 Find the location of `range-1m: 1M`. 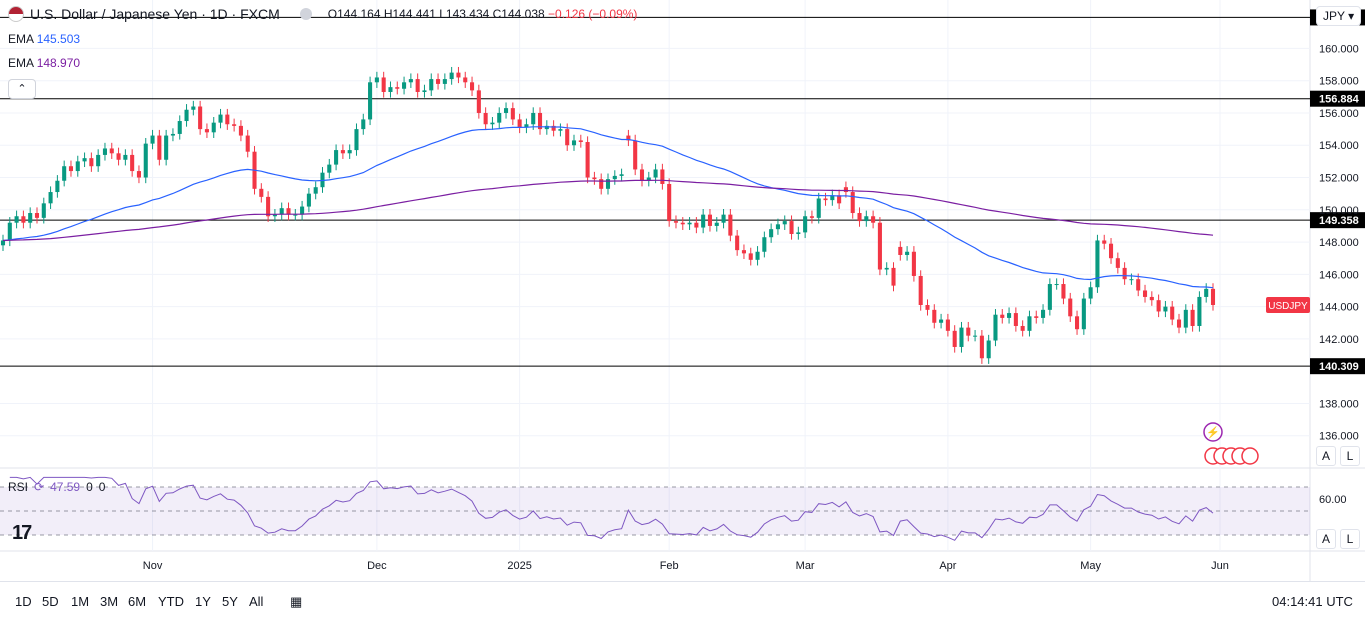

range-1m: 1M is located at coordinates (80, 601).